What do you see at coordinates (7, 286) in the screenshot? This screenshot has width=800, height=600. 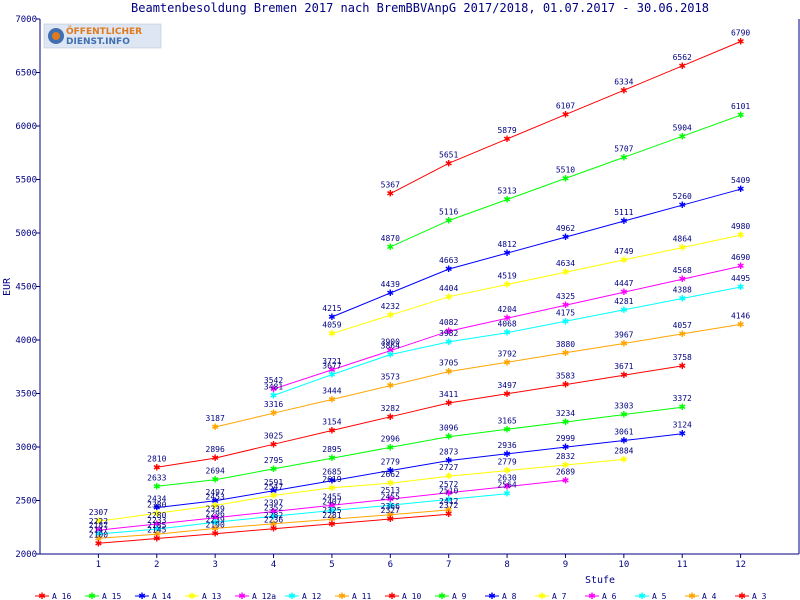 I see `y-axis-label: EUR` at bounding box center [7, 286].